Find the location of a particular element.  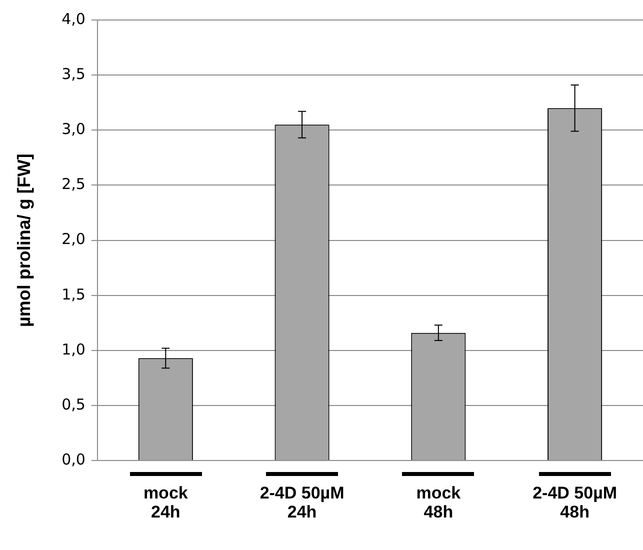

y-tick-label: 2,5 is located at coordinates (74, 184).